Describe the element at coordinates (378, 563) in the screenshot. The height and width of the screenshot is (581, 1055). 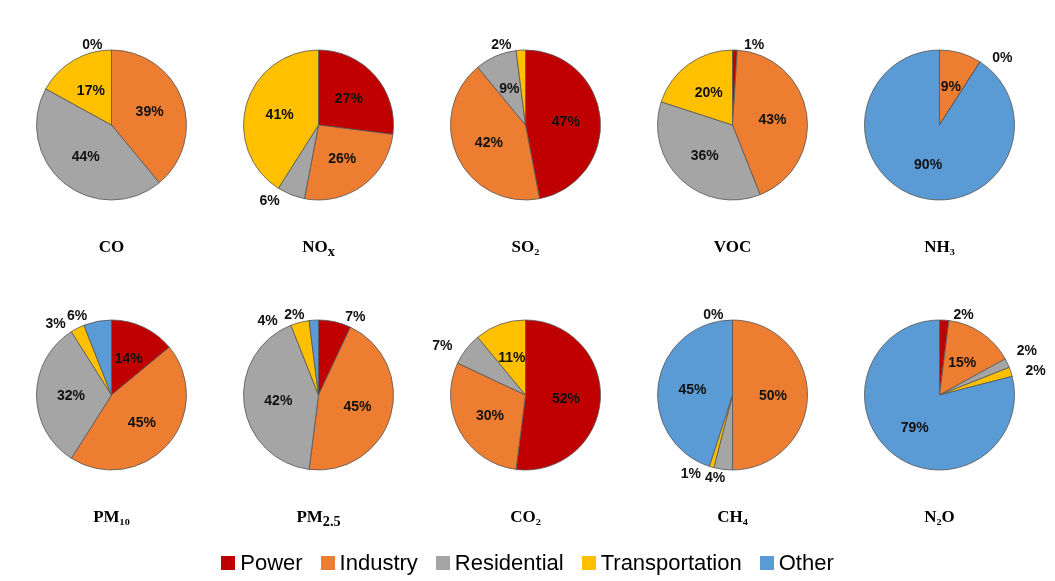
I see `legend-label: Industry` at that location.